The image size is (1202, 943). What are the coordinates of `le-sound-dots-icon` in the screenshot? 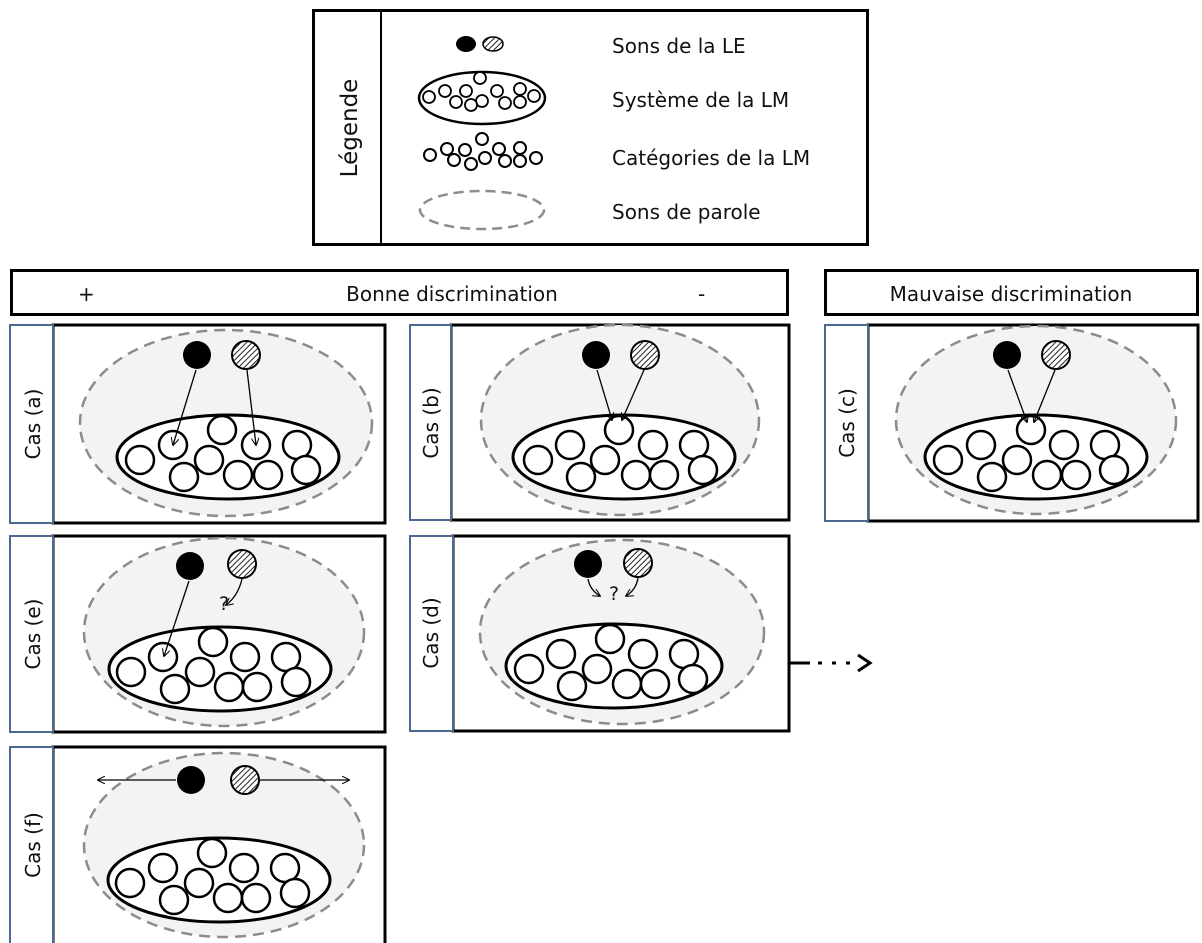 It's located at (480, 44).